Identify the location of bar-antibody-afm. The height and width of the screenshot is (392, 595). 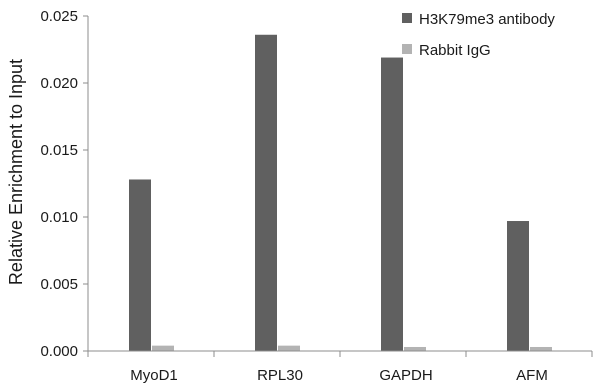
(518, 286).